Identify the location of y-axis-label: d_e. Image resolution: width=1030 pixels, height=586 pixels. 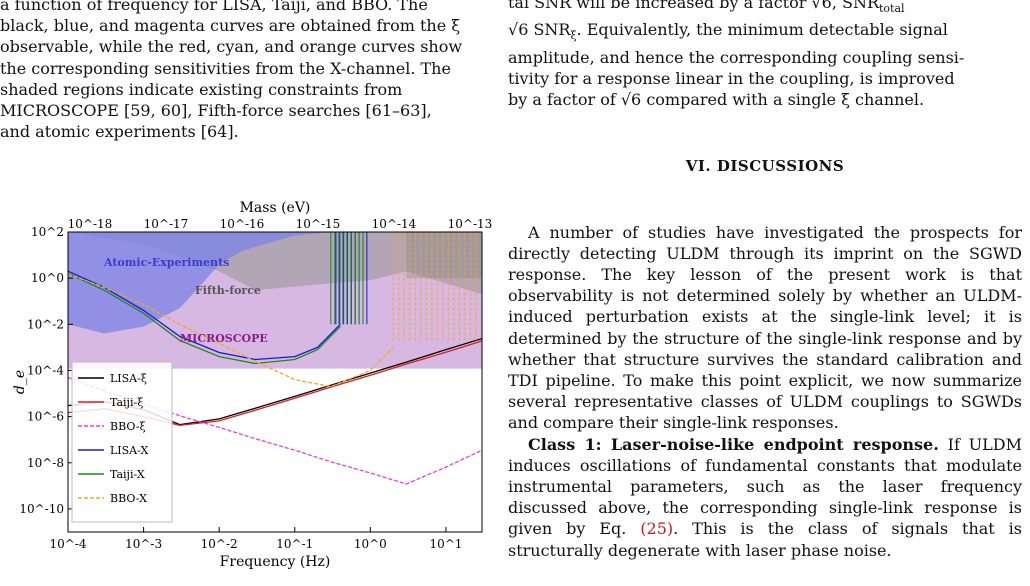
(20, 382).